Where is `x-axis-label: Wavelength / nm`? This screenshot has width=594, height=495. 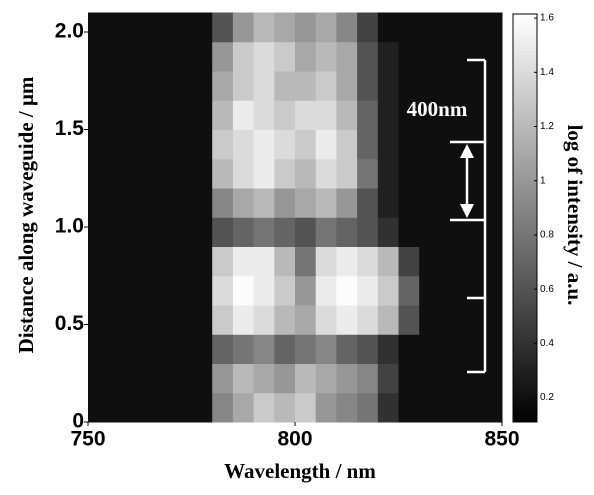 x-axis-label: Wavelength / nm is located at coordinates (300, 471).